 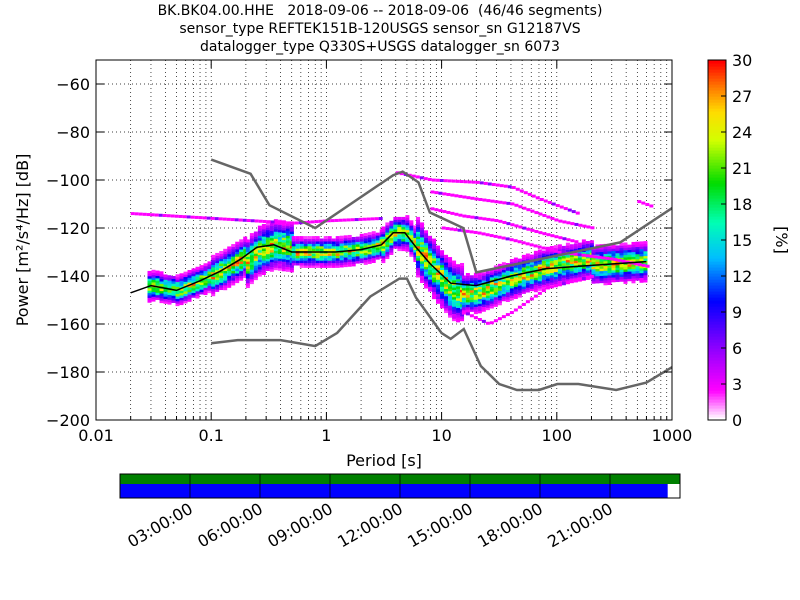 What do you see at coordinates (737, 312) in the screenshot?
I see `colorbar-tick-label: 9` at bounding box center [737, 312].